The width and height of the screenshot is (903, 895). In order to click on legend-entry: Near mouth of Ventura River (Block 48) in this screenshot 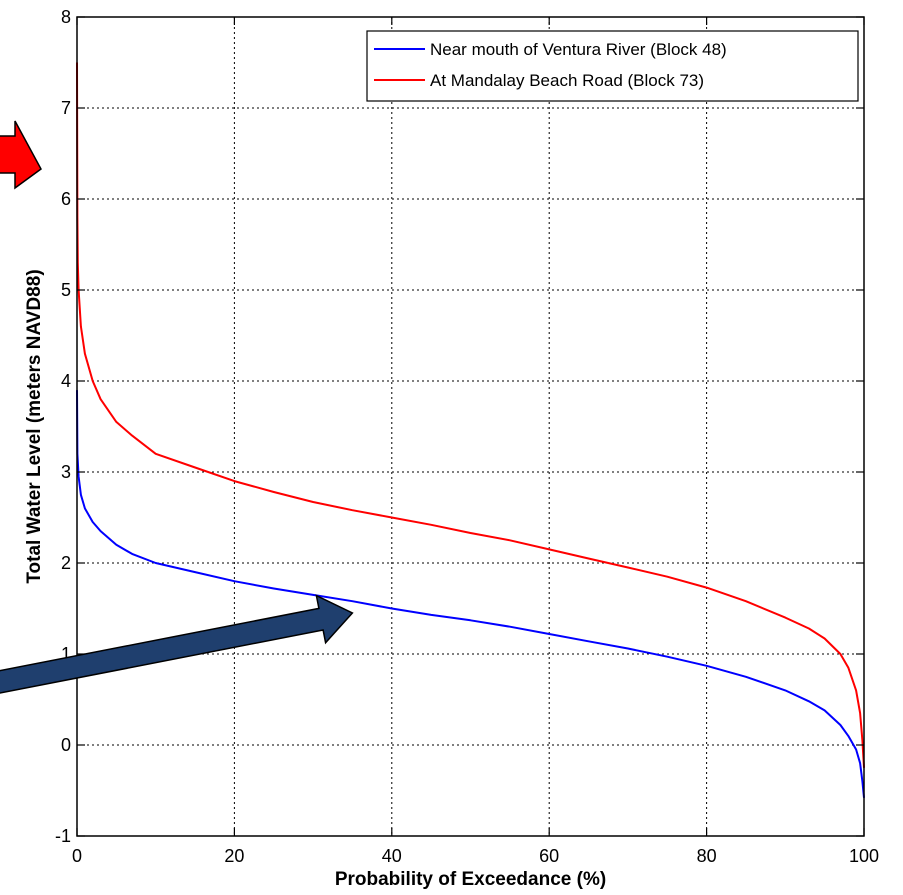, I will do `click(578, 49)`.